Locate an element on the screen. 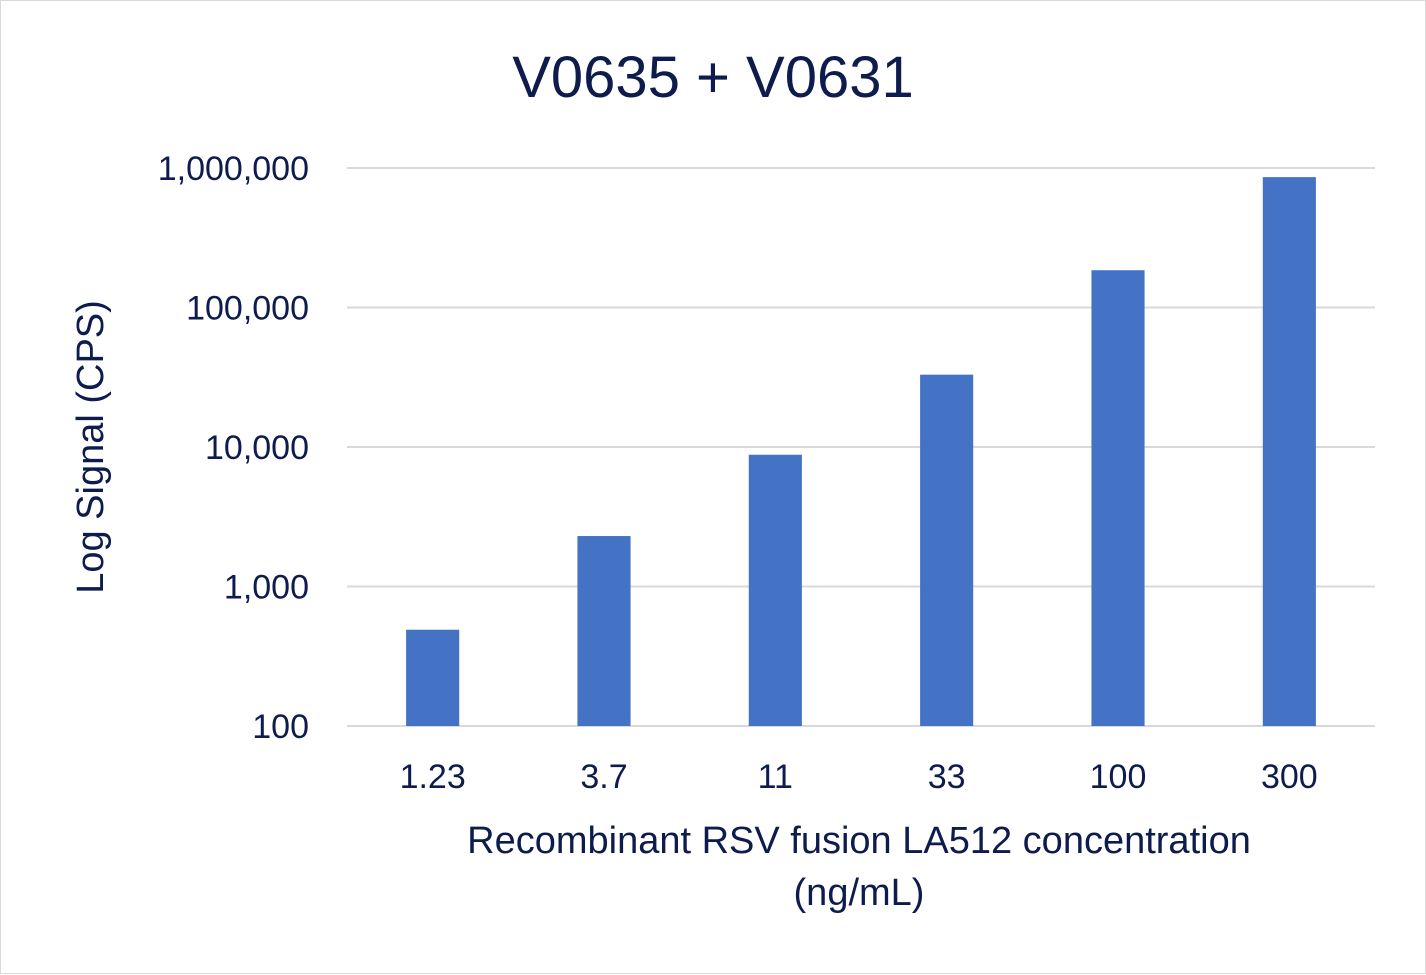 The width and height of the screenshot is (1426, 975). y-tick-label-0: 100 is located at coordinates (280, 727).